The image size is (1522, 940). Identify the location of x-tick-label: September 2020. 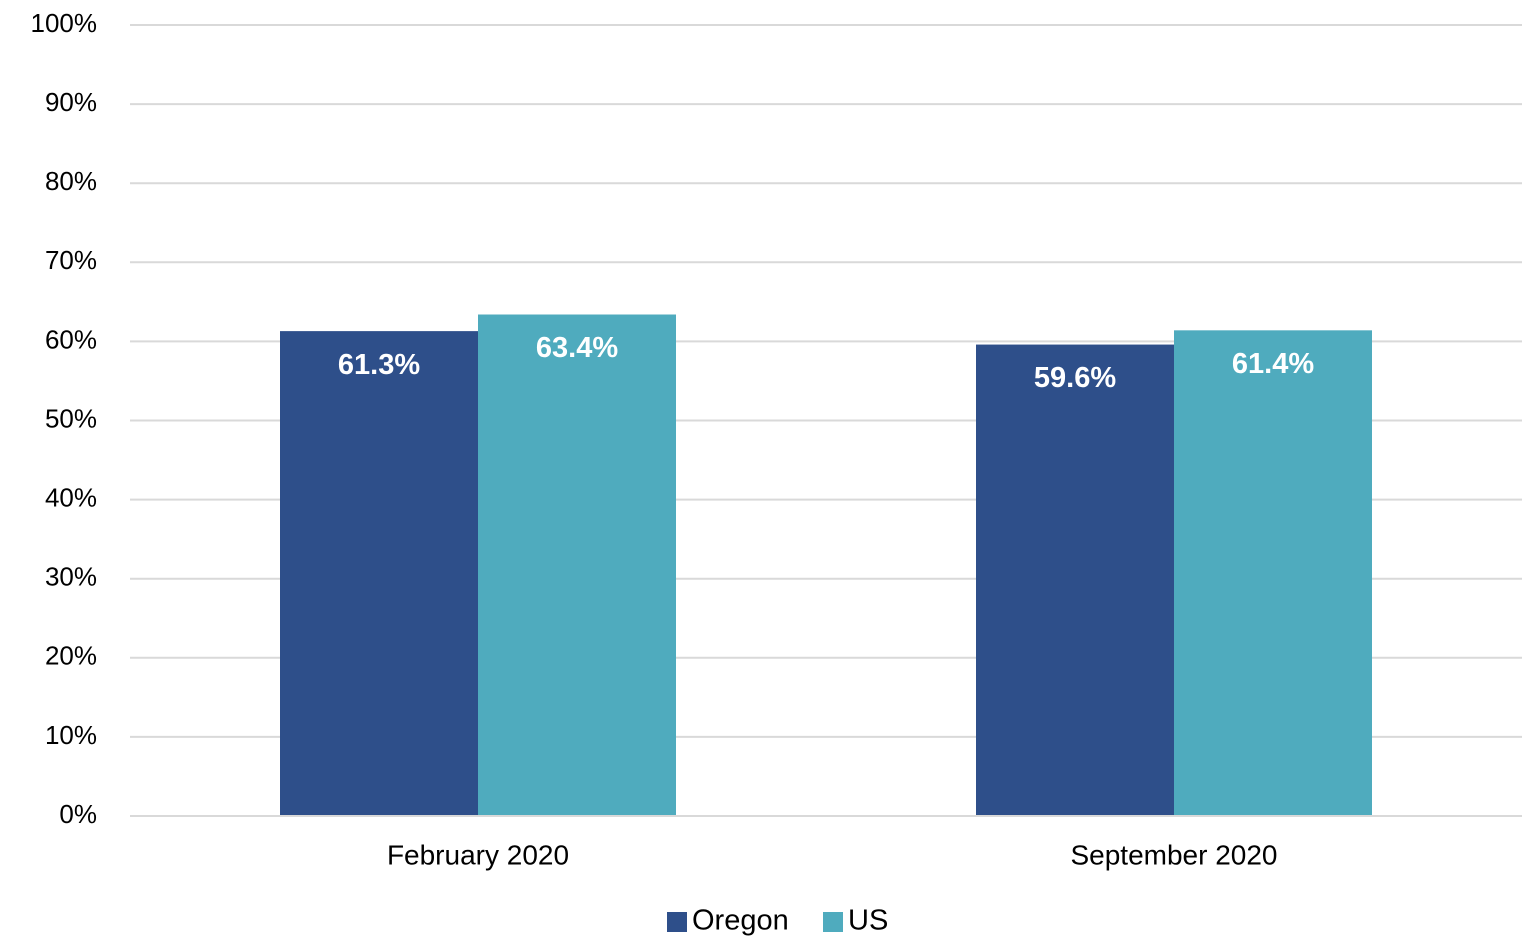
(1173, 854).